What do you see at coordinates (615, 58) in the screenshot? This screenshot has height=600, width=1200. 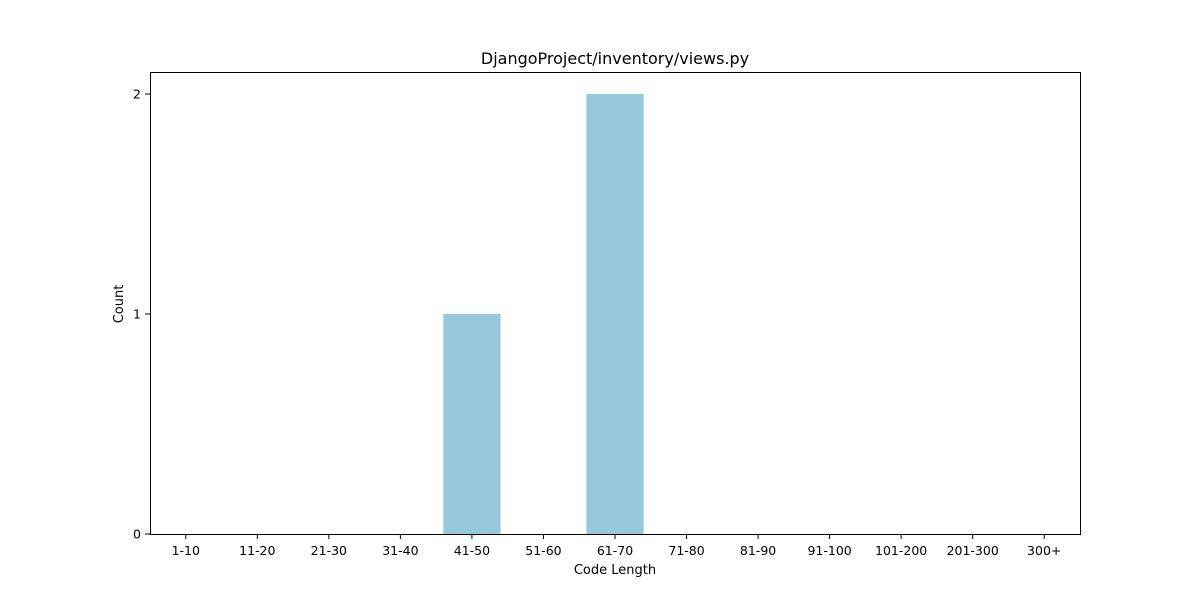 I see `chart-title: DjangoProject/inventory/views.py` at bounding box center [615, 58].